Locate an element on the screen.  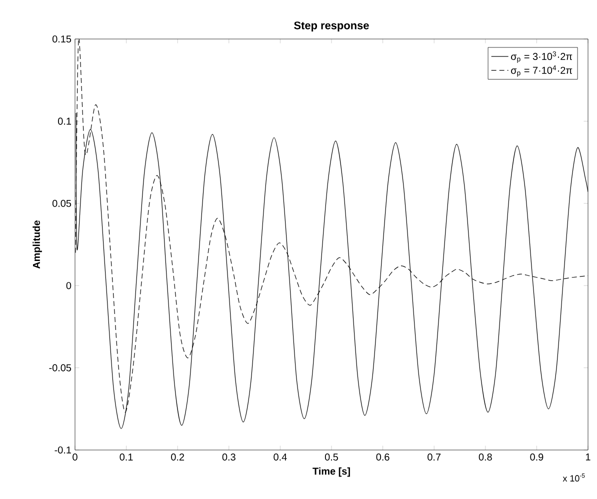
y-tick-label: -0.1 is located at coordinates (62, 450).